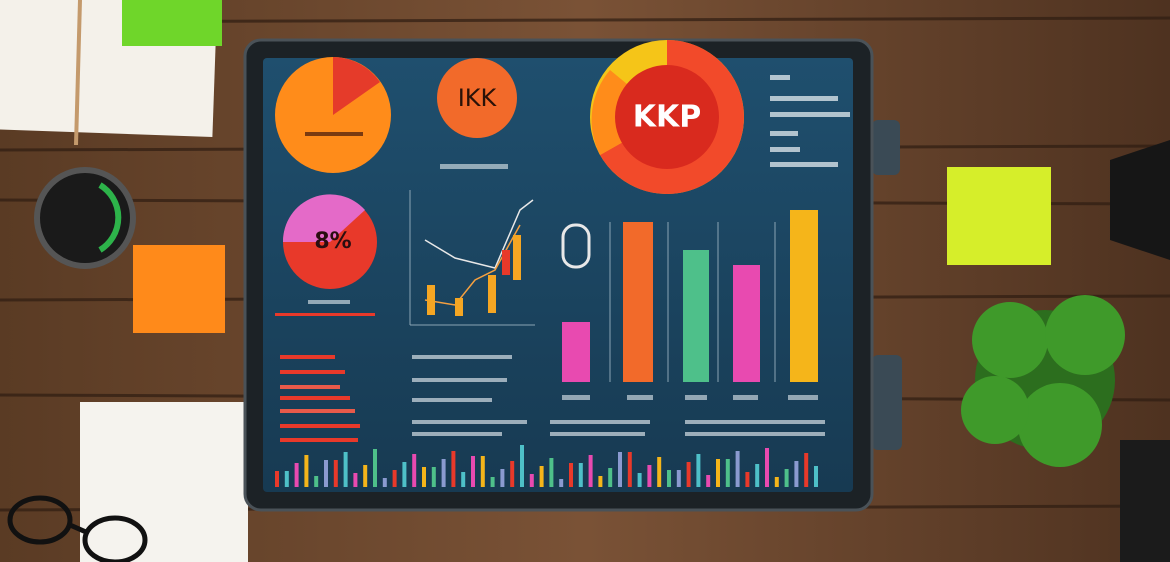 This screenshot has width=1170, height=562. What do you see at coordinates (78, 73) in the screenshot?
I see `pencil` at bounding box center [78, 73].